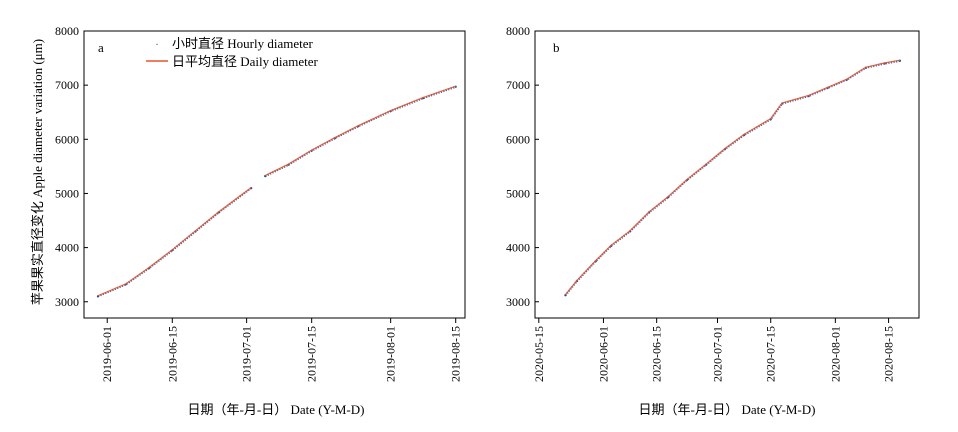 The width and height of the screenshot is (958, 432). I want to click on x-tick-label: 2020-08-01, so click(835, 354).